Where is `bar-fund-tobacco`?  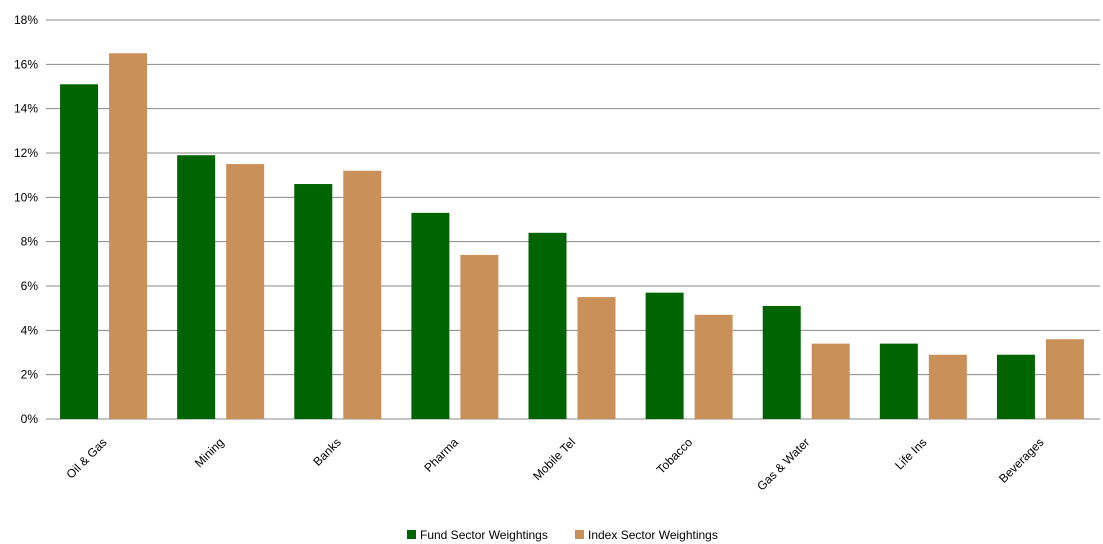
bar-fund-tobacco is located at coordinates (664, 355).